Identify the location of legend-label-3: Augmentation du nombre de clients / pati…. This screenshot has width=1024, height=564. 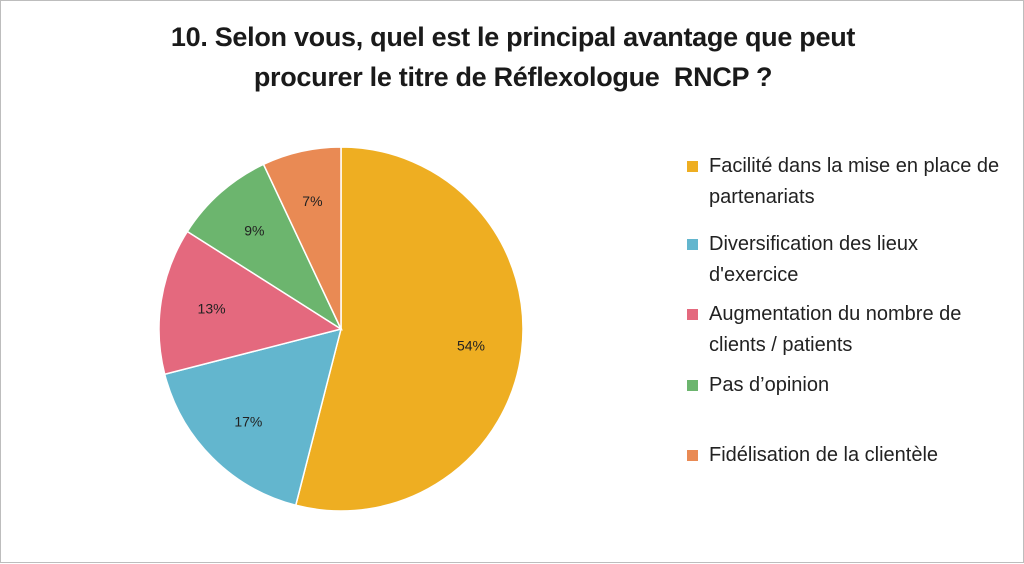
(835, 329).